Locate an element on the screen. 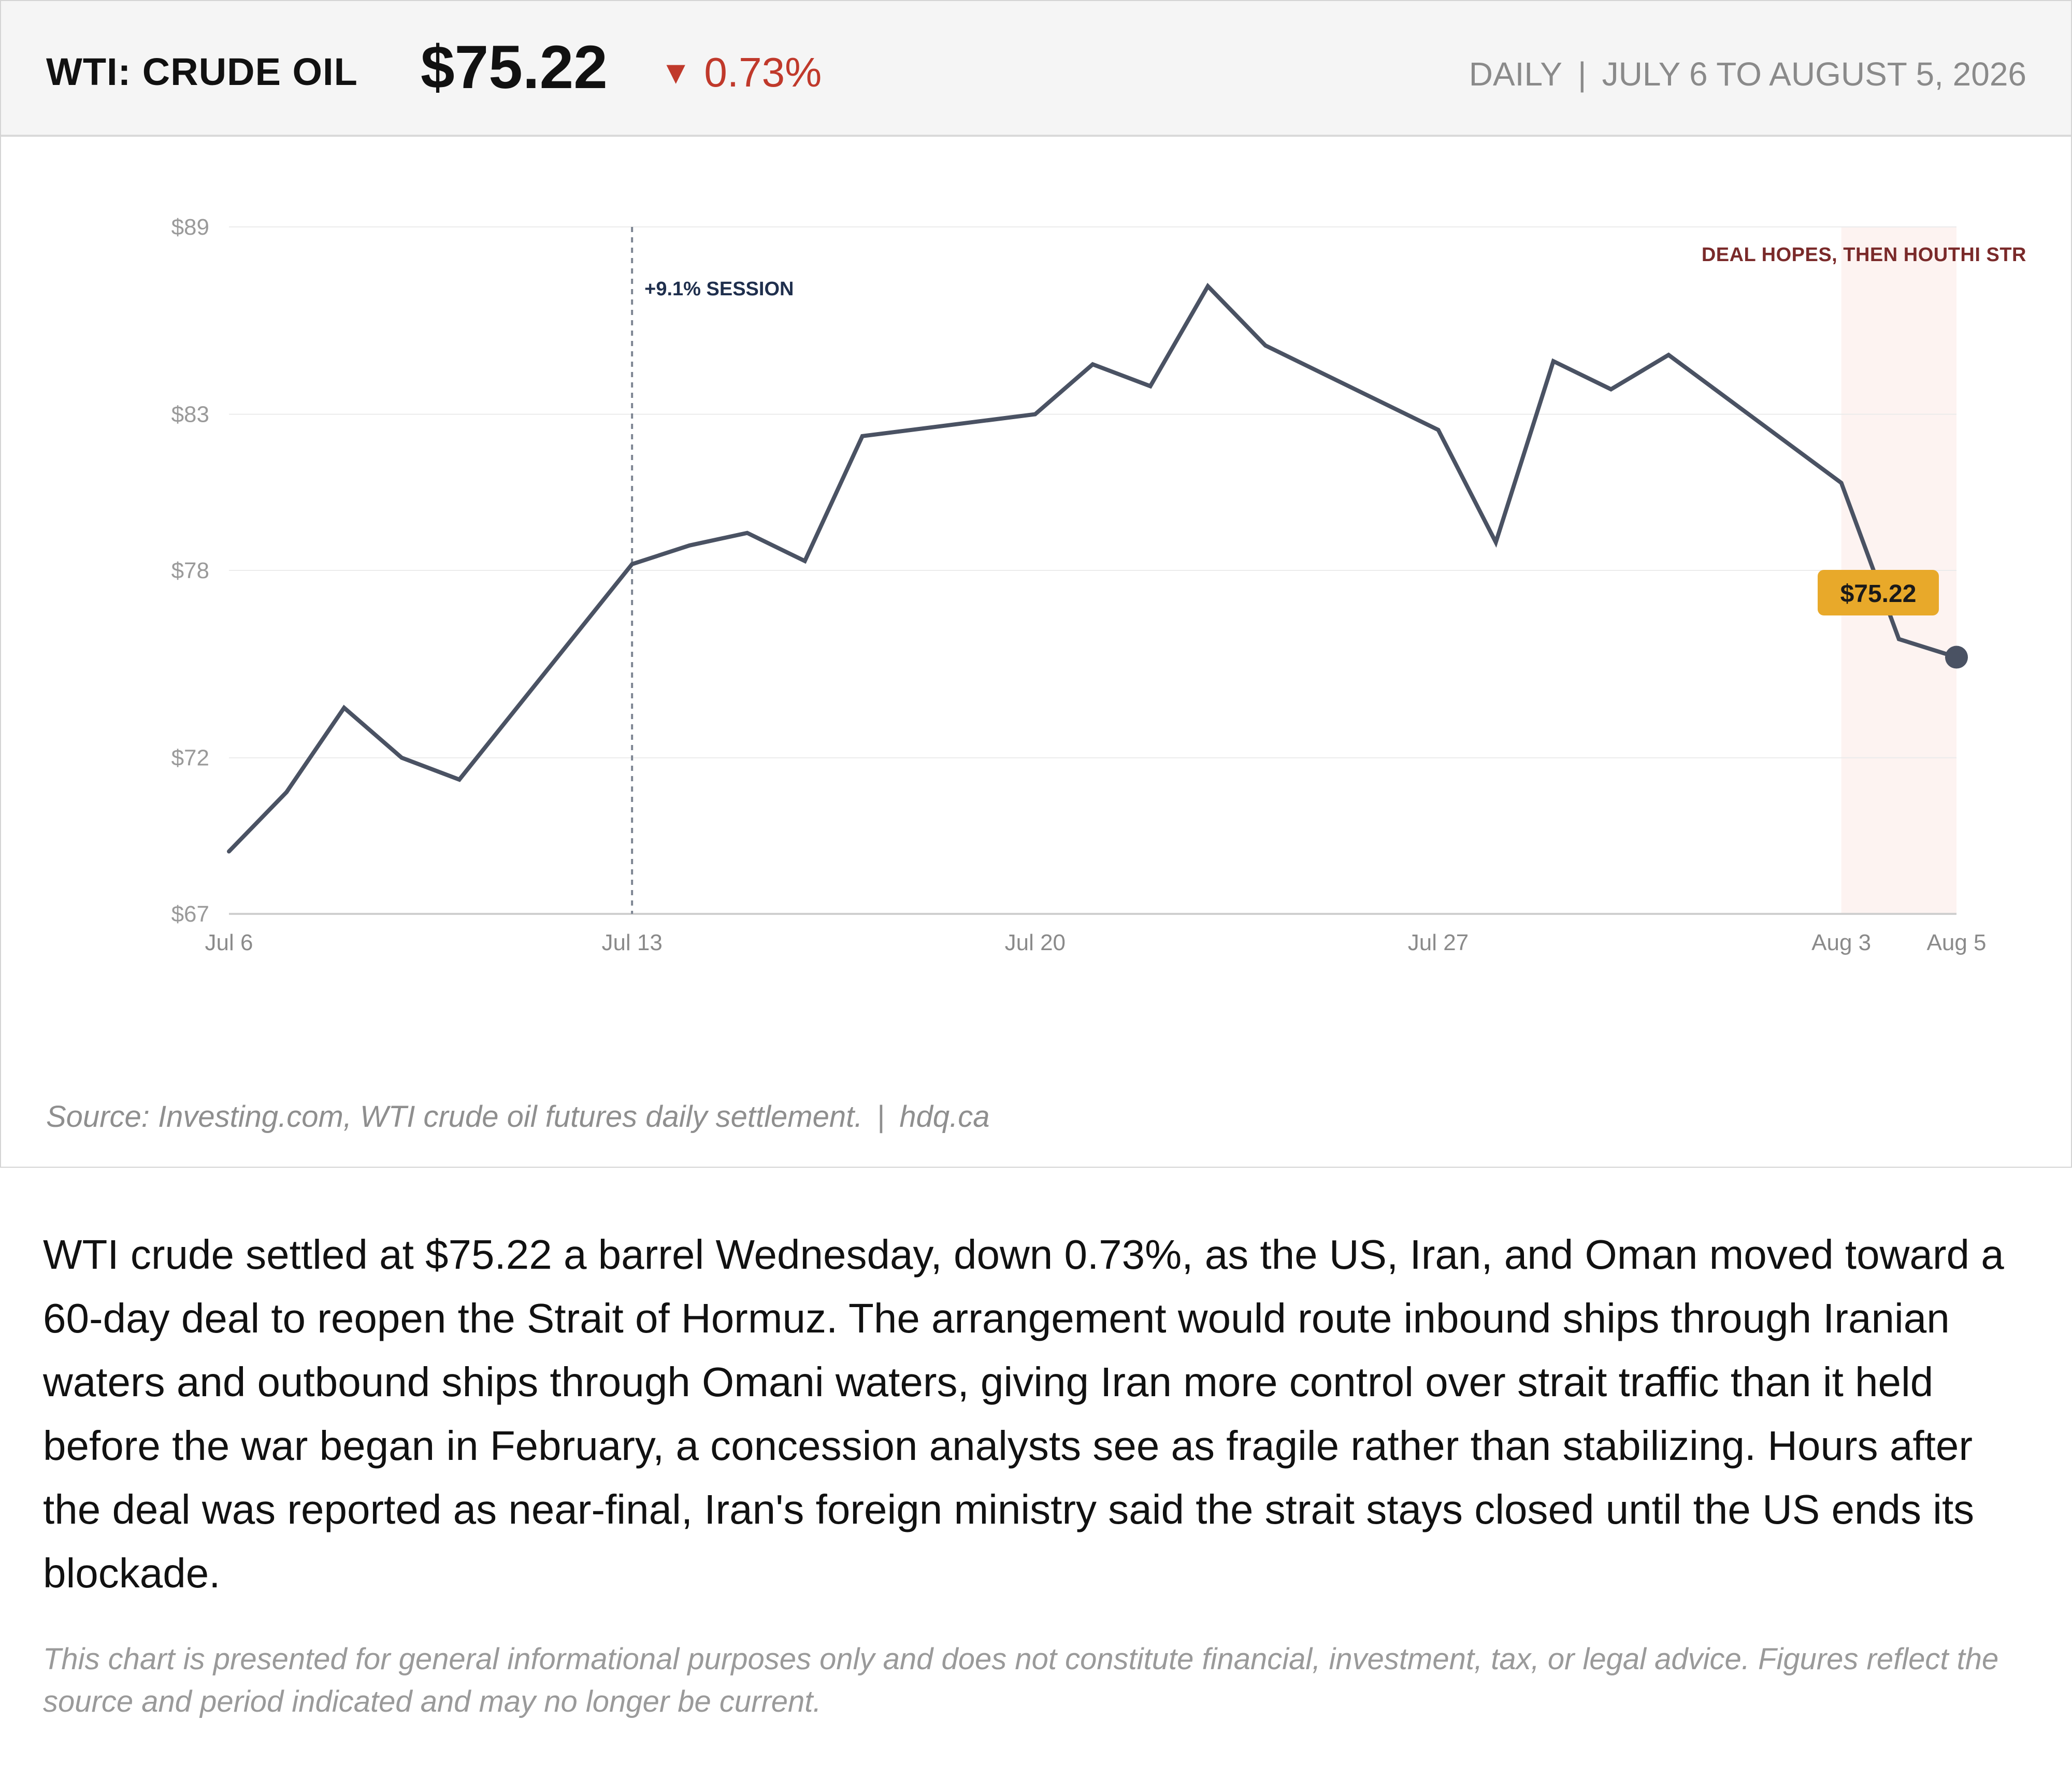  down-arrow-icon: ▼ is located at coordinates (676, 73).